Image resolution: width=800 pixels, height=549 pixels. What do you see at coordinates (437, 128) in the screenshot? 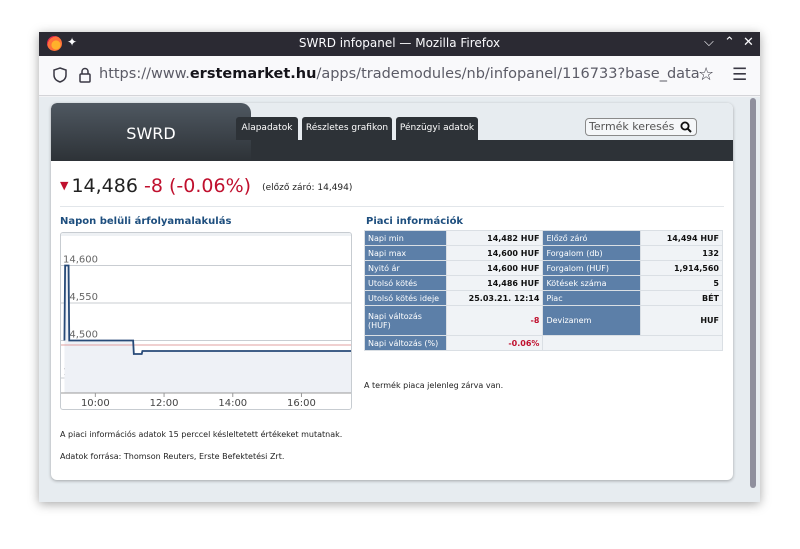
I see `tab-penzugyi-adatok: Pénzügyi adatok` at bounding box center [437, 128].